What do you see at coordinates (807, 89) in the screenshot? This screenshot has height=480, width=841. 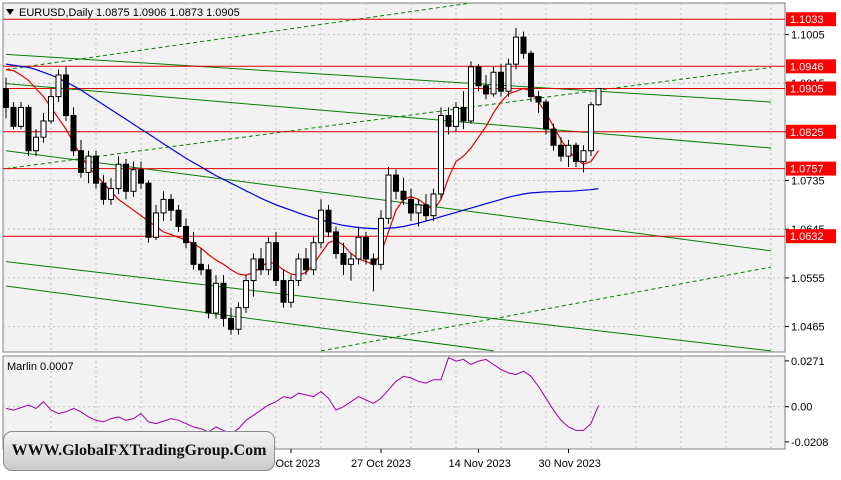 I see `level-badge-label: 1.0905` at bounding box center [807, 89].